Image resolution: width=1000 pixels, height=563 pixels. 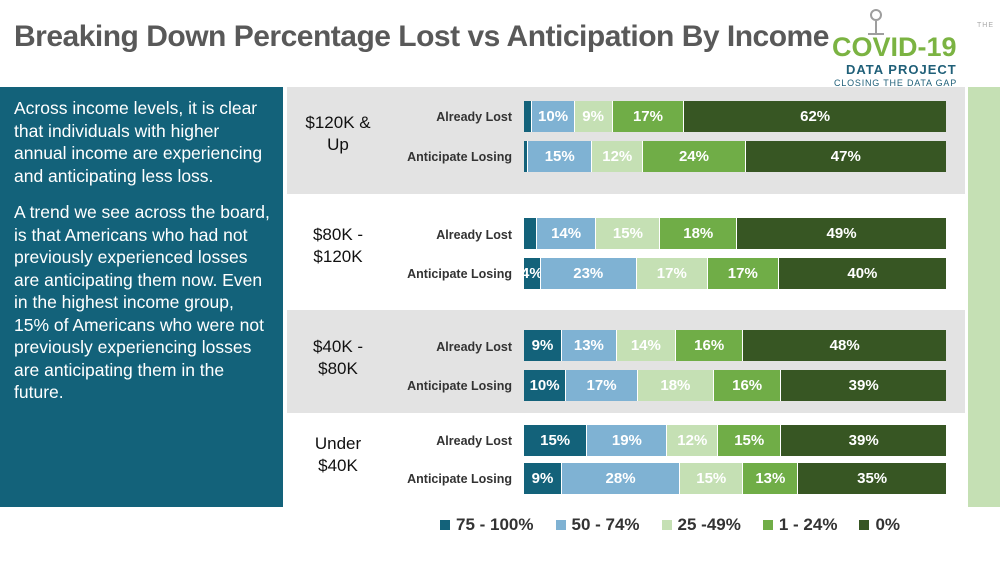 What do you see at coordinates (338, 245) in the screenshot?
I see `group-label-80k-120k: $80K - $120K` at bounding box center [338, 245].